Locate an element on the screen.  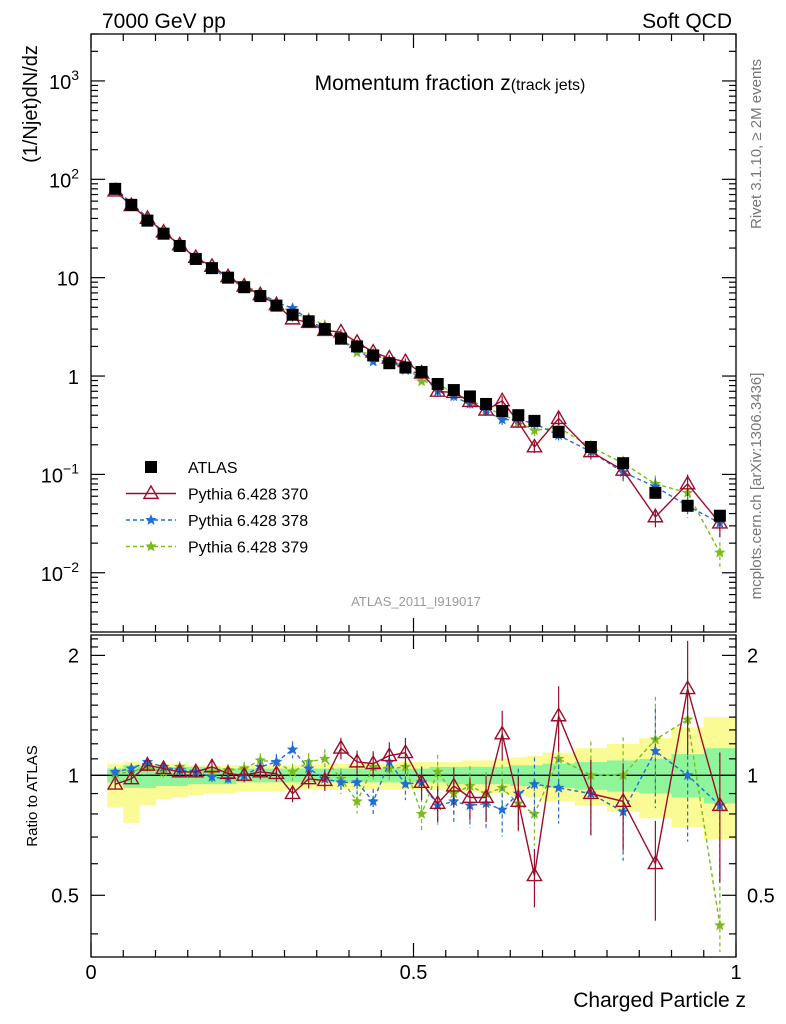
x-tick-label: 0 is located at coordinates (90, 973).